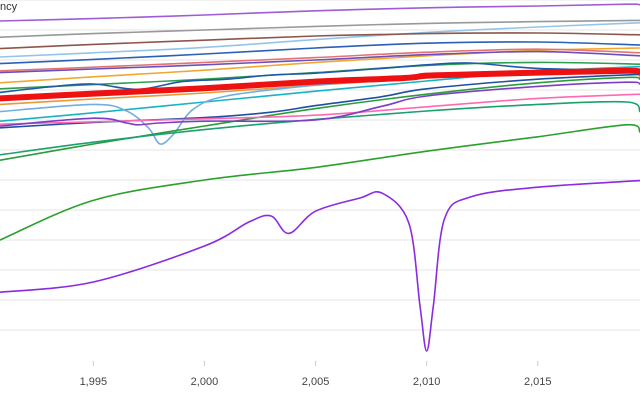 Image resolution: width=640 pixels, height=400 pixels. What do you see at coordinates (427, 382) in the screenshot?
I see `x-tick-label: 2,010` at bounding box center [427, 382].